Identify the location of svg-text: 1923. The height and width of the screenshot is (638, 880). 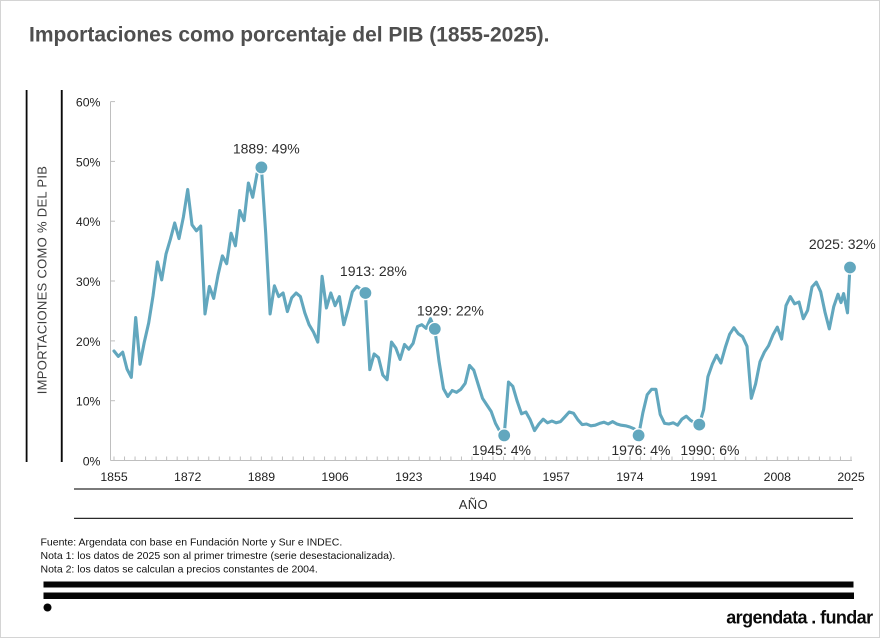
(409, 477).